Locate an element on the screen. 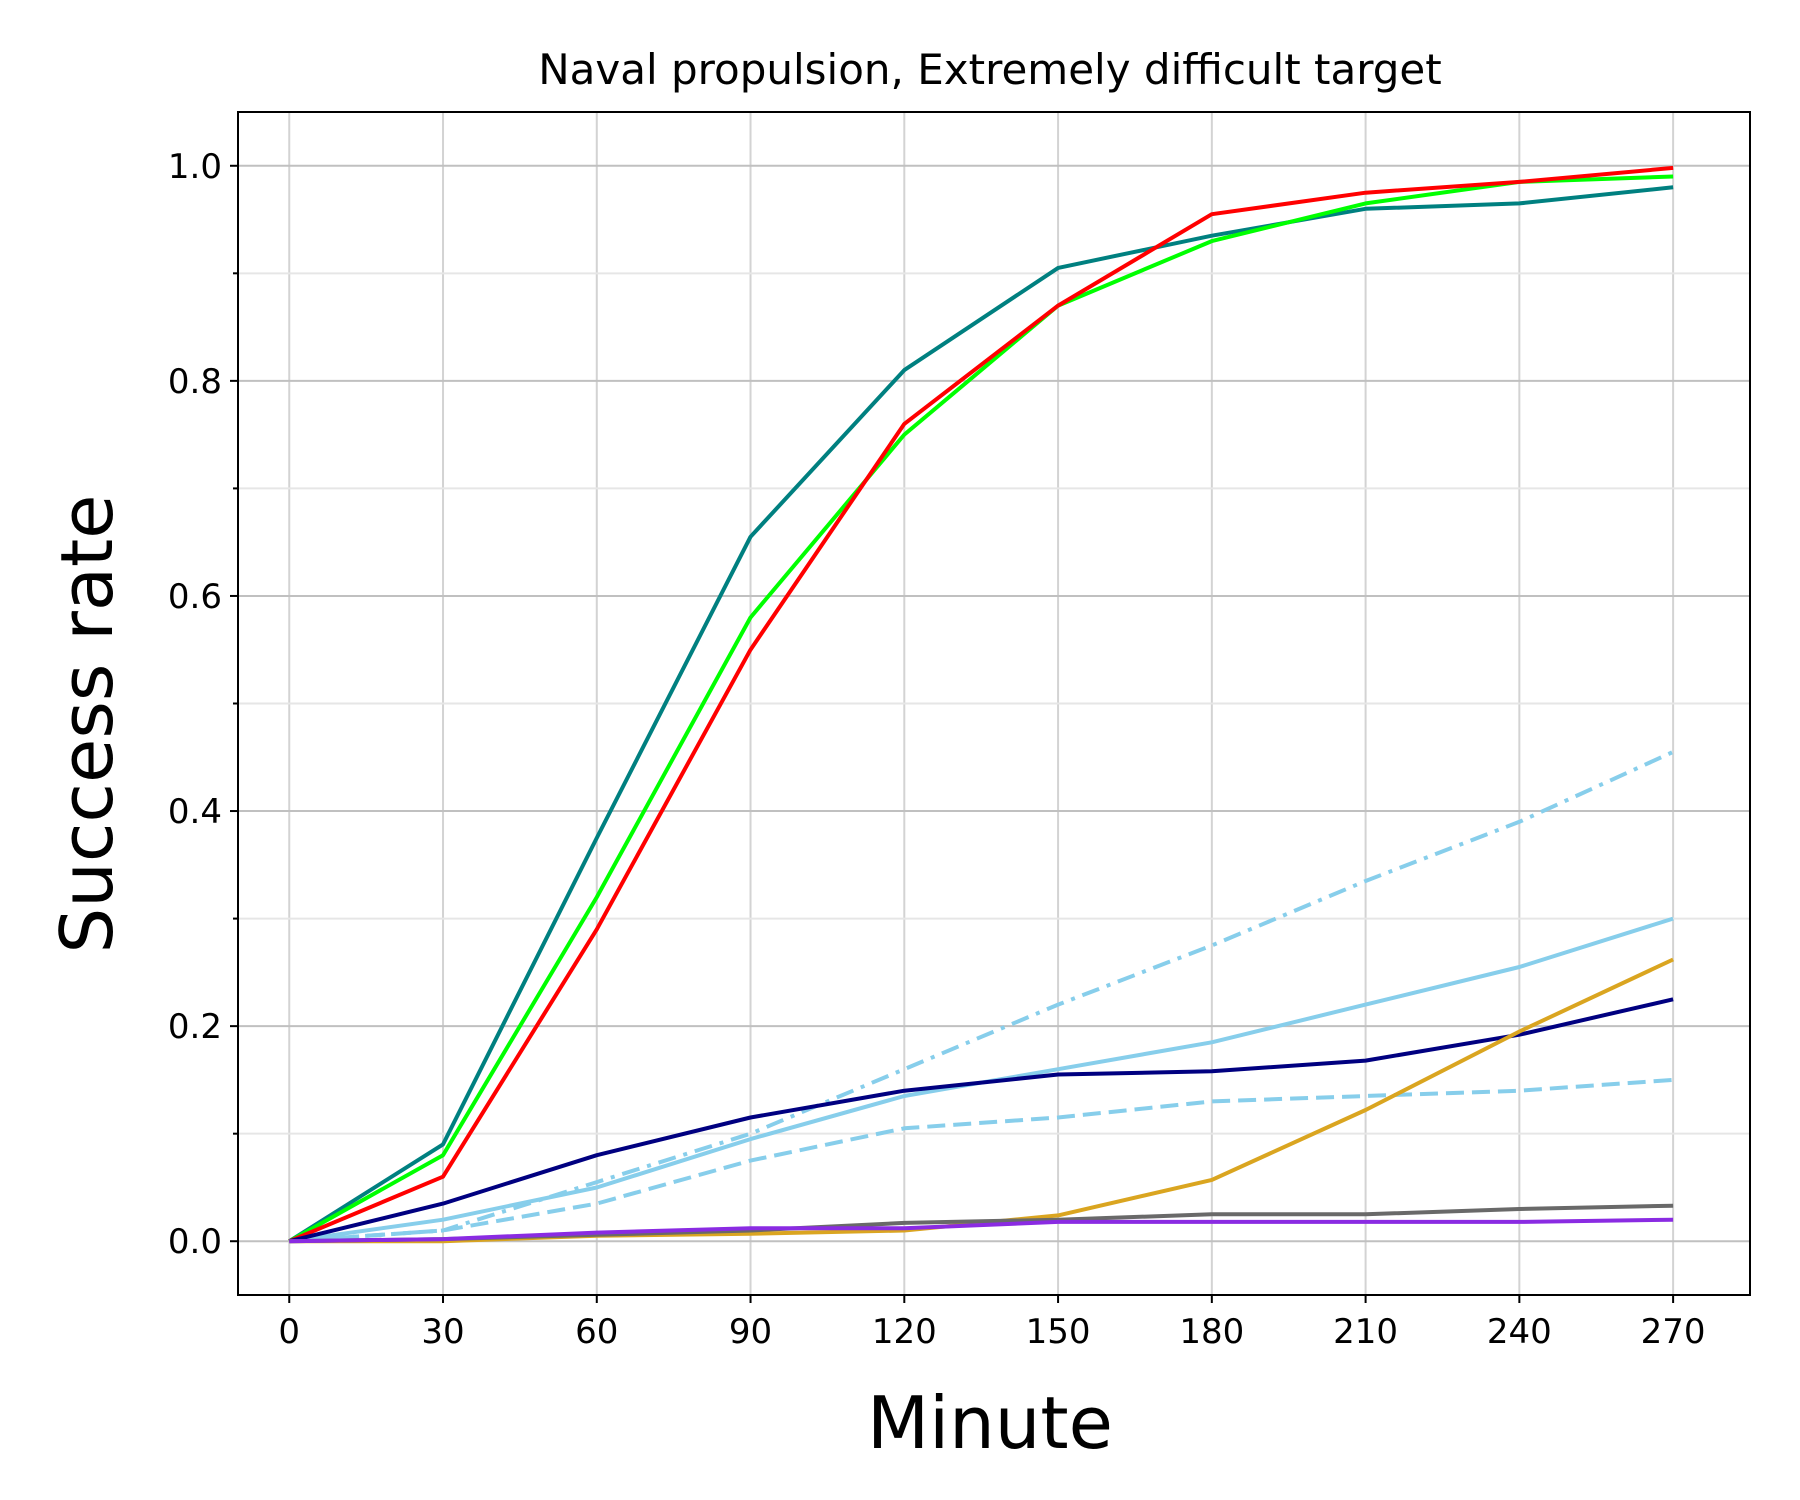  series-line-skyblue-dashed is located at coordinates (981, 1160).